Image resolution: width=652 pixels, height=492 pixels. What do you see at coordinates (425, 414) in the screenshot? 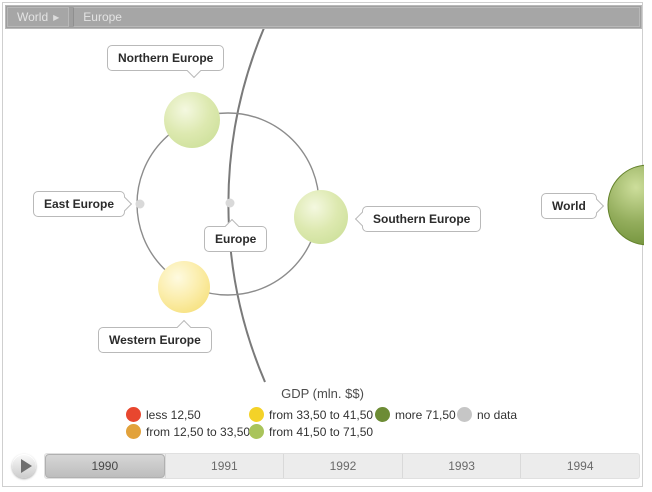
I see `legend-item-label: more 71,50` at bounding box center [425, 414].